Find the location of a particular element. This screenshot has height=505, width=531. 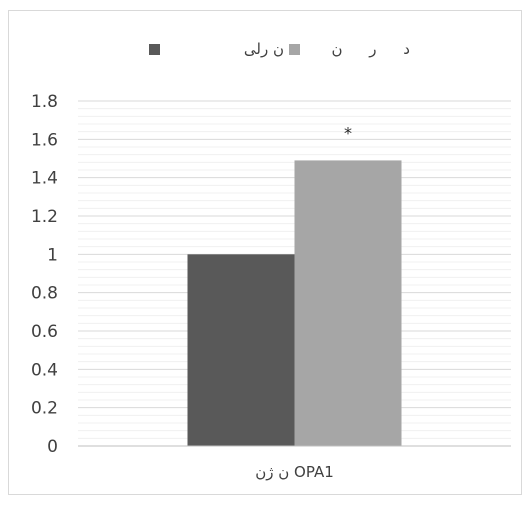

y-tick-label: 0.6 is located at coordinates (44, 332).